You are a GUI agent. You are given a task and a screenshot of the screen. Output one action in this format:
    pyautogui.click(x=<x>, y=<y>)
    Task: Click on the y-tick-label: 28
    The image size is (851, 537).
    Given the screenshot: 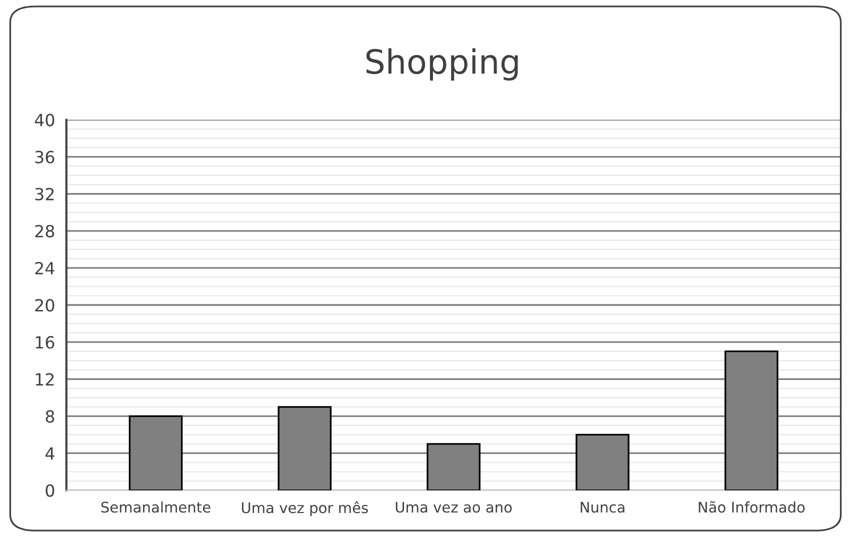 What is the action you would take?
    pyautogui.click(x=44, y=231)
    